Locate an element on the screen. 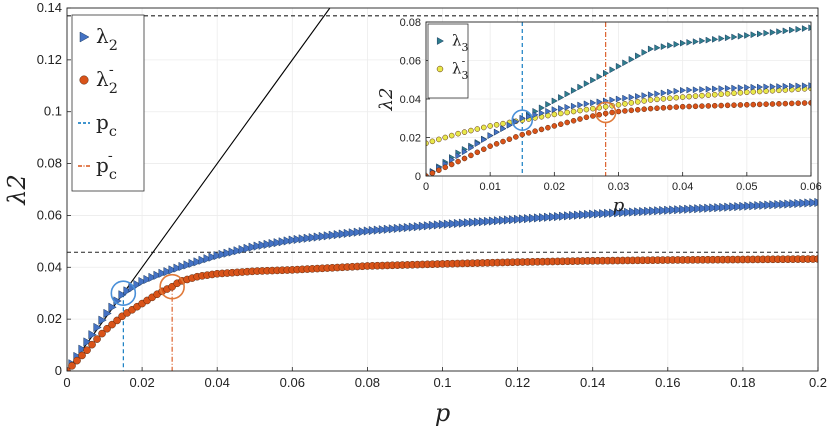  x-axis-label: p is located at coordinates (442, 413).